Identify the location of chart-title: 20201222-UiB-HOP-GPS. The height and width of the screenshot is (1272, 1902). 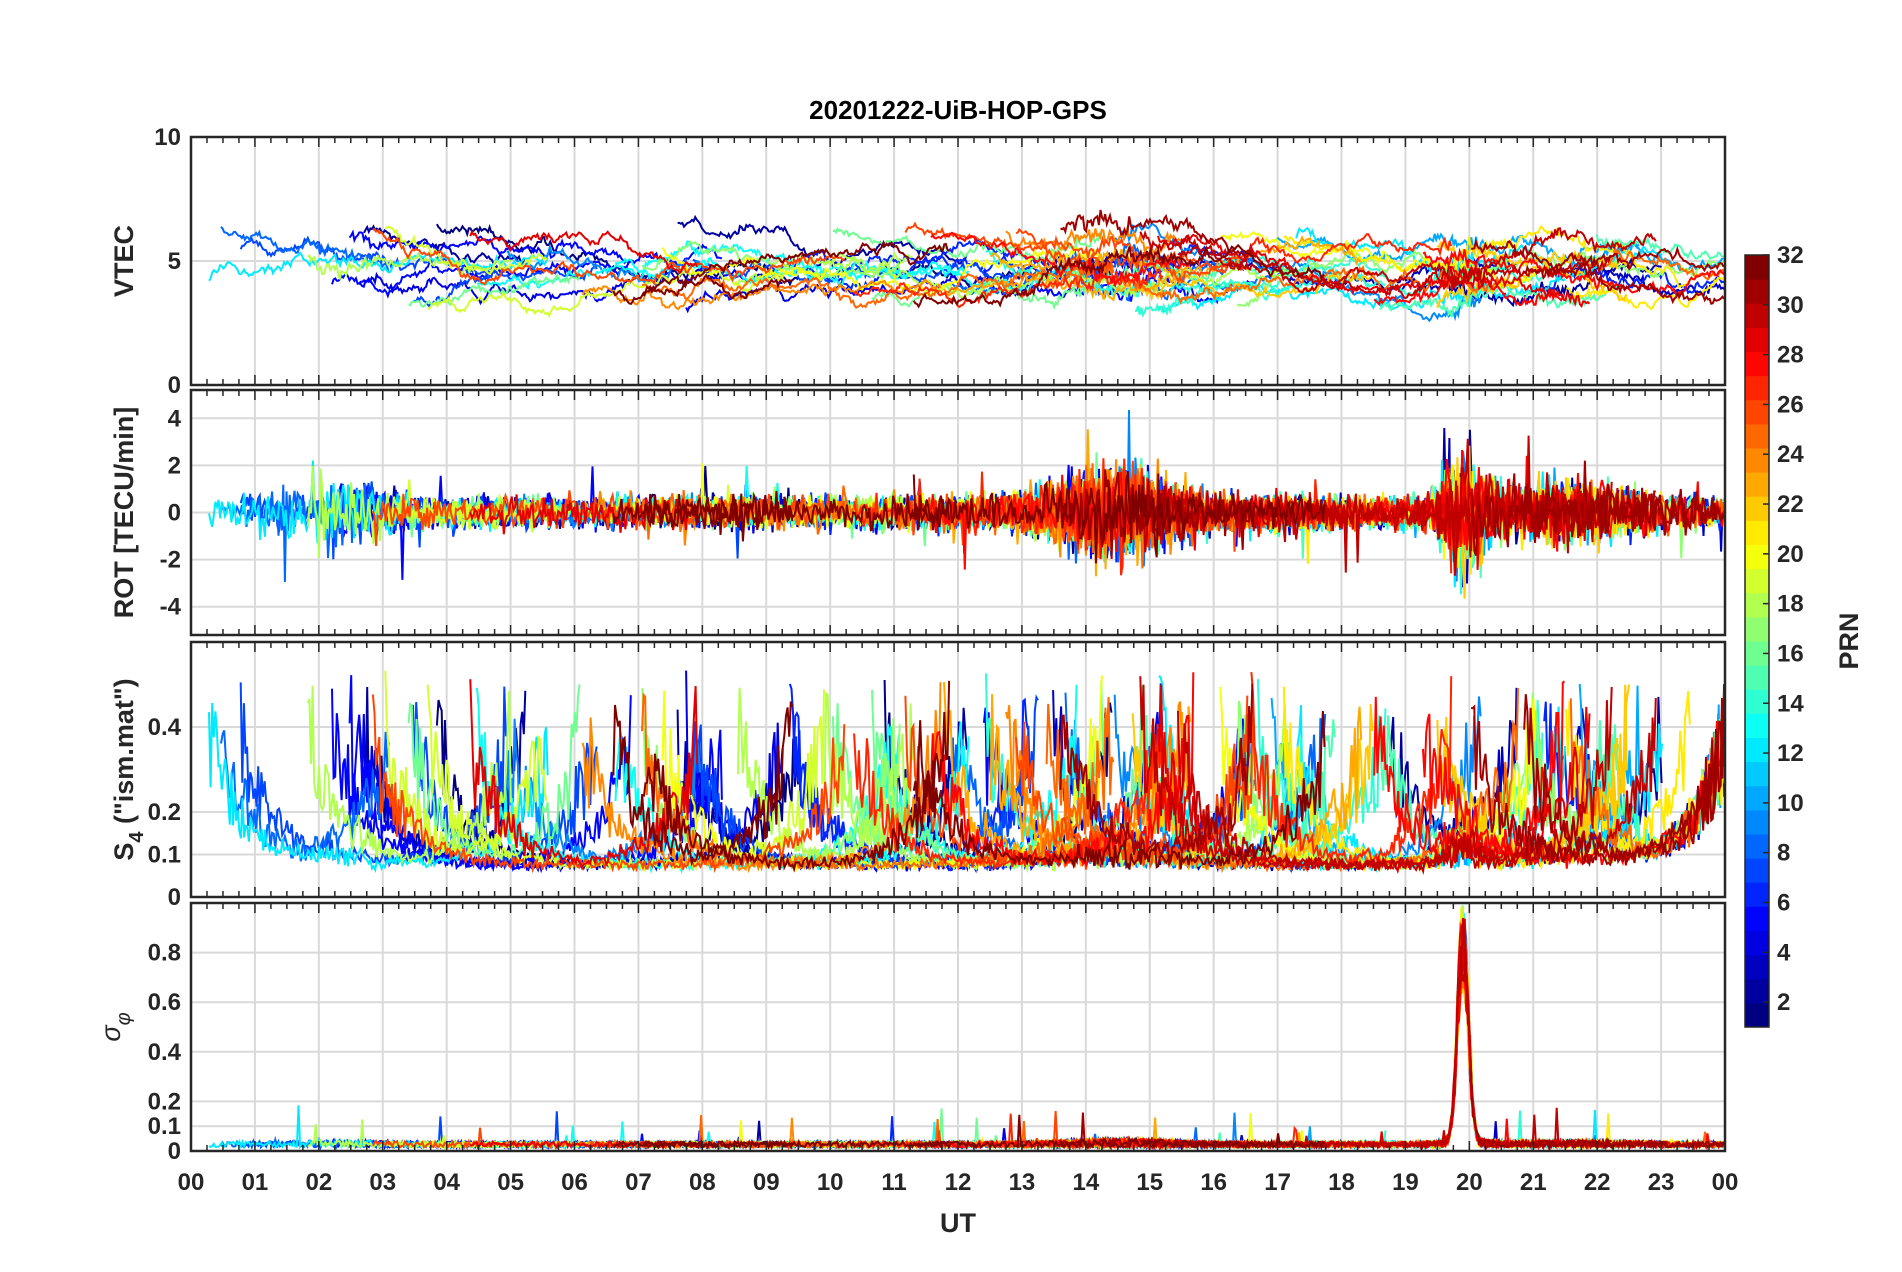
(958, 110).